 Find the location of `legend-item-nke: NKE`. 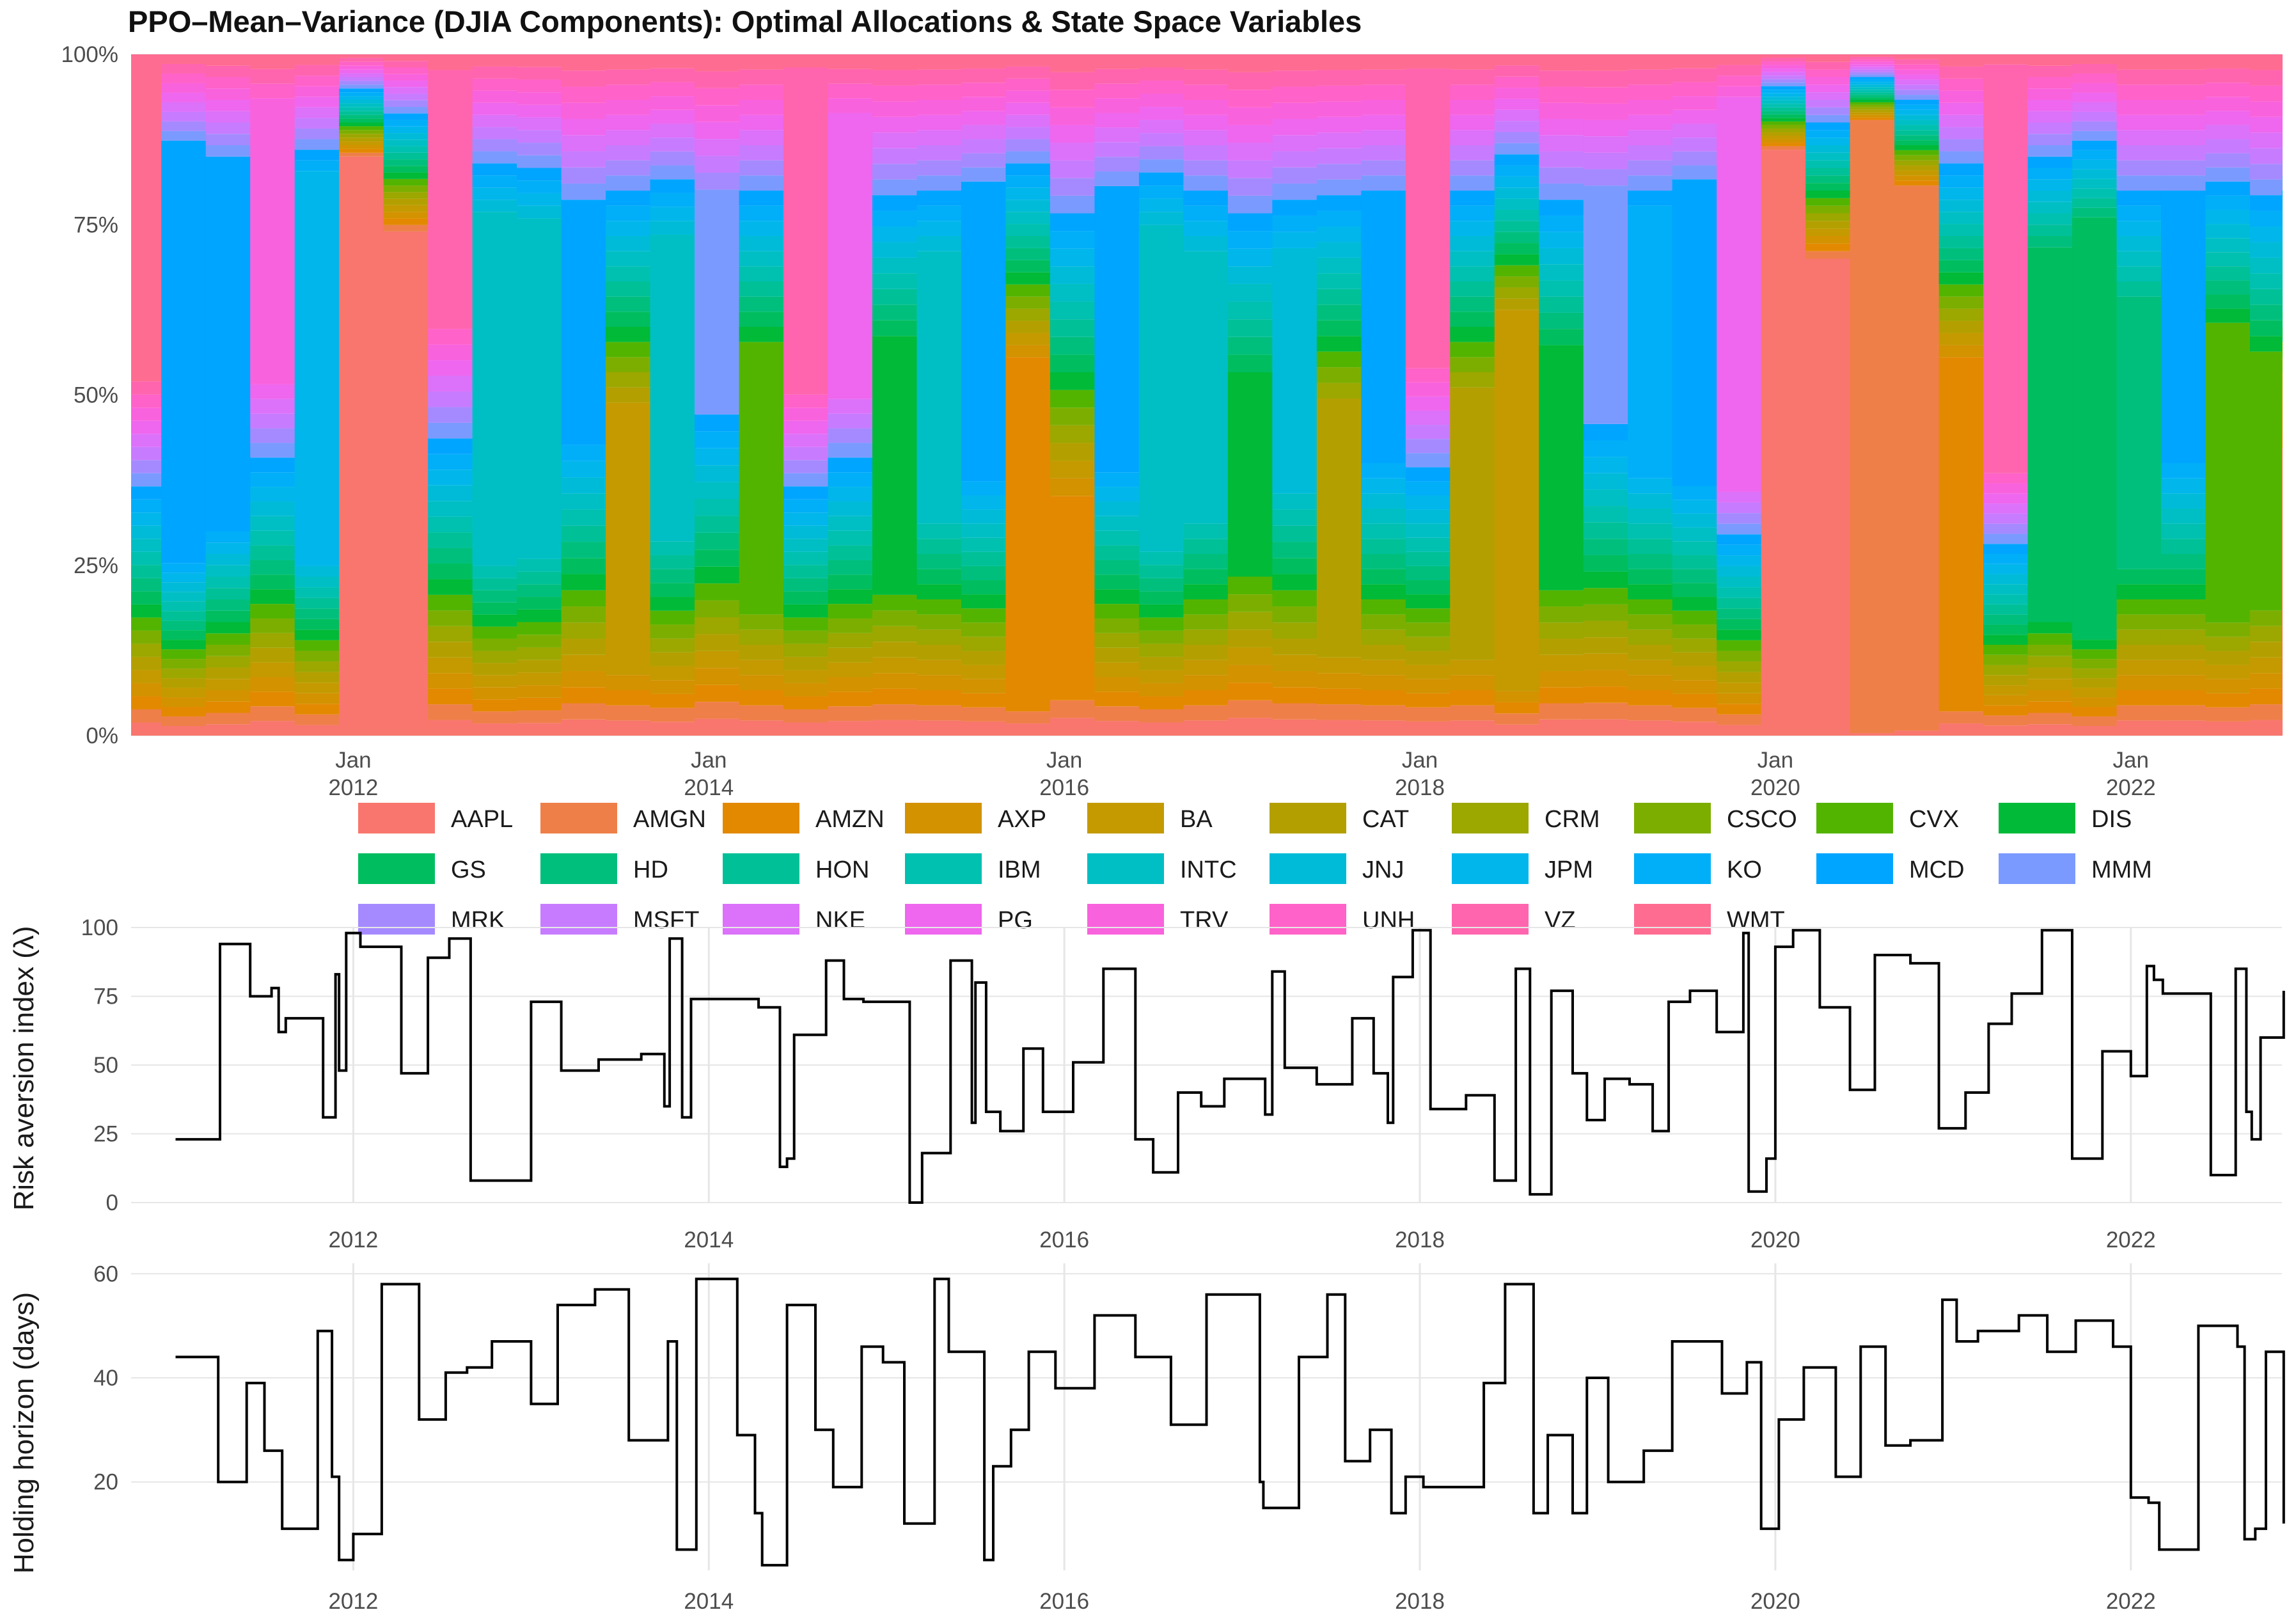

legend-item-nke: NKE is located at coordinates (794, 920).